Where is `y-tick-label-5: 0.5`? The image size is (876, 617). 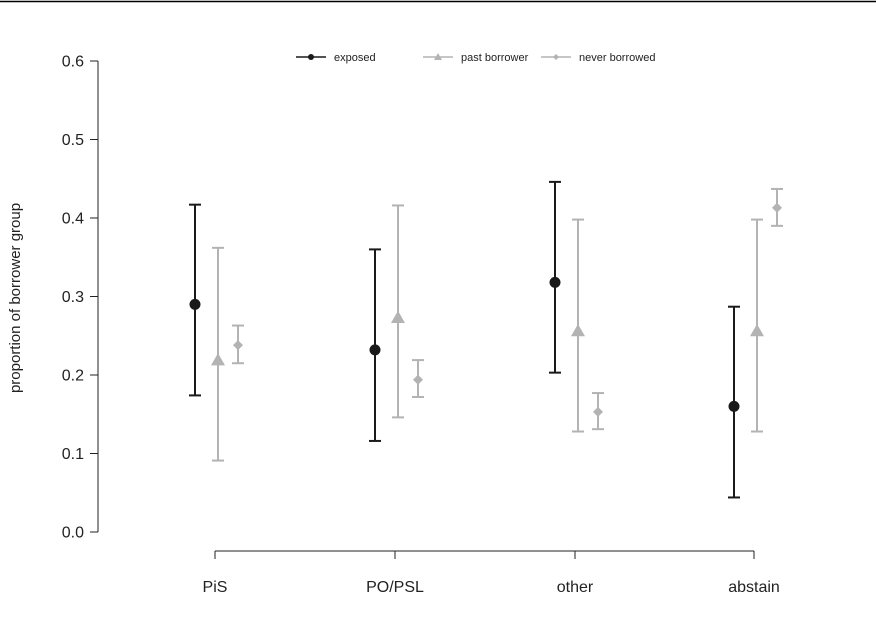 y-tick-label-5: 0.5 is located at coordinates (73, 140).